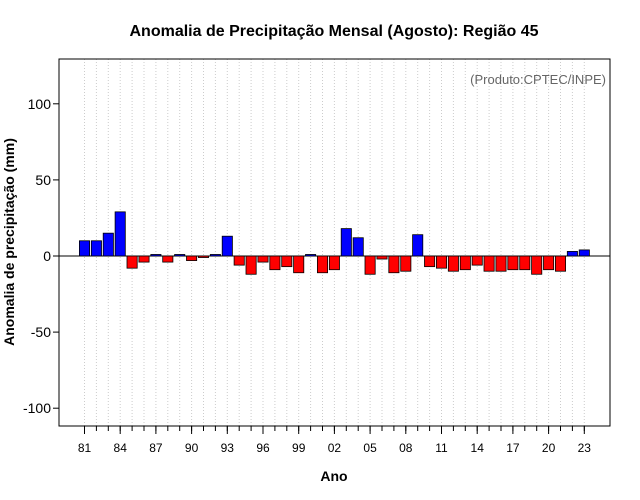 Image resolution: width=640 pixels, height=500 pixels. What do you see at coordinates (584, 253) in the screenshot?
I see `bar-2023` at bounding box center [584, 253].